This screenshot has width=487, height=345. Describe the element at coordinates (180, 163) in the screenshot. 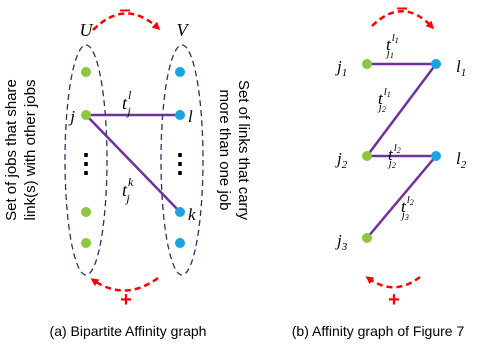

I see `ellipsis-v: ⋮` at that location.